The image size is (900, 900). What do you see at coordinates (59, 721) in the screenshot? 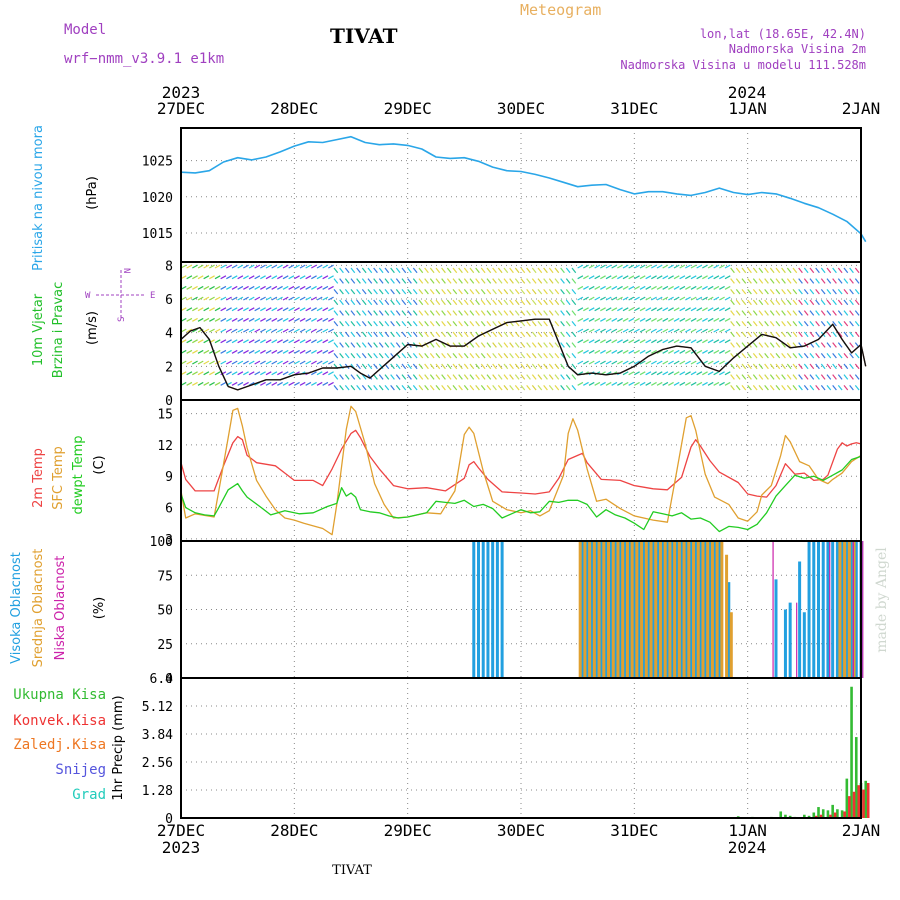
I see `legend-konvek-kisa: Konvek.Kisa` at bounding box center [59, 721].